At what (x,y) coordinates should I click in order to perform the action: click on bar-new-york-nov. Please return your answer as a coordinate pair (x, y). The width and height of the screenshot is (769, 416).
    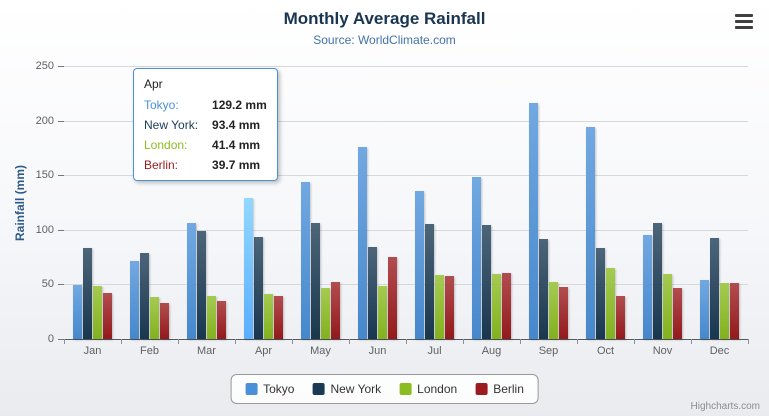
    Looking at the image, I should click on (657, 280).